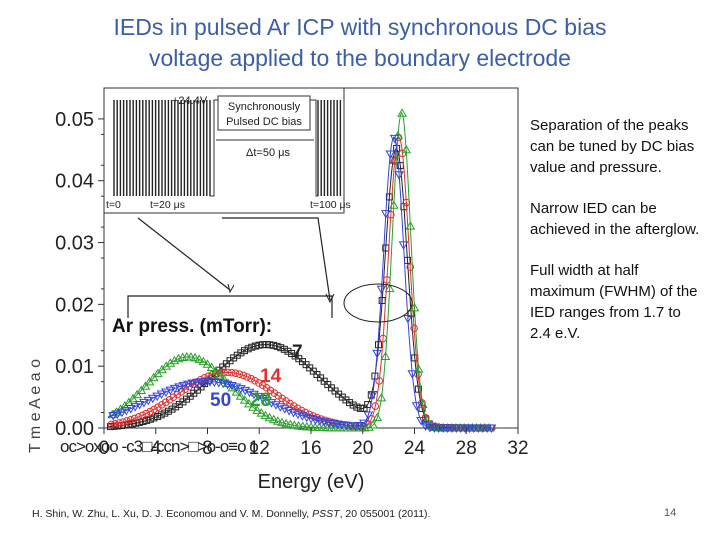  Describe the element at coordinates (104, 448) in the screenshot. I see `x-tick-label: 0` at that location.